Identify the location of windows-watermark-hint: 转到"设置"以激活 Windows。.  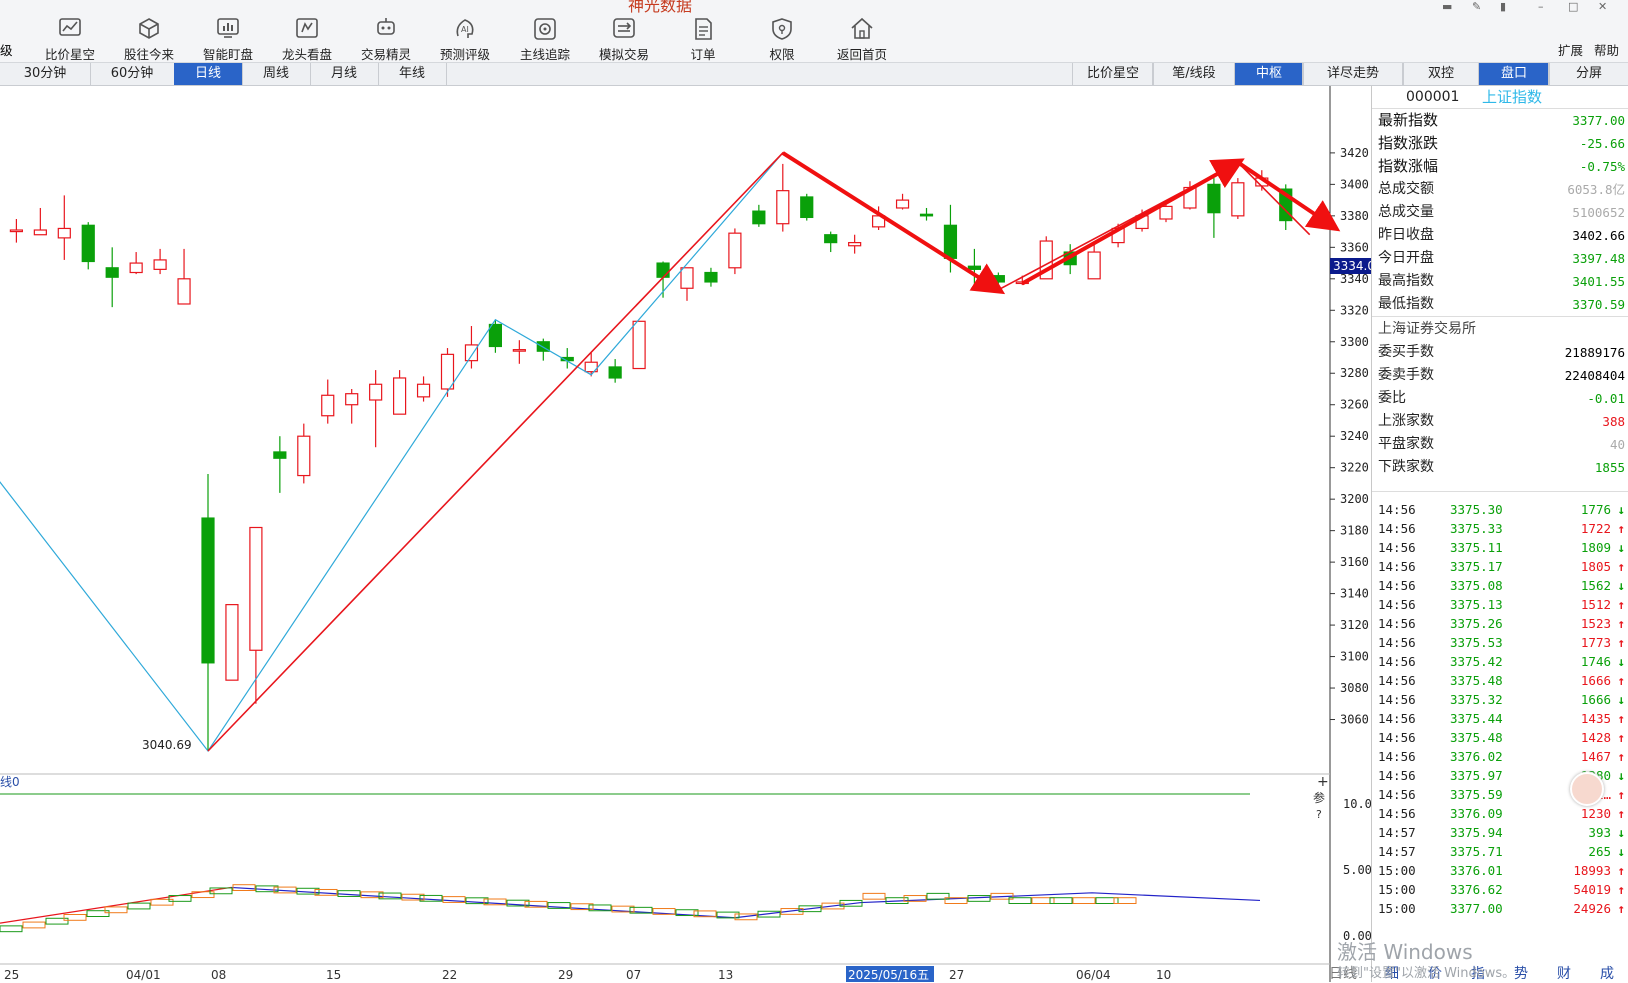
(1426, 973).